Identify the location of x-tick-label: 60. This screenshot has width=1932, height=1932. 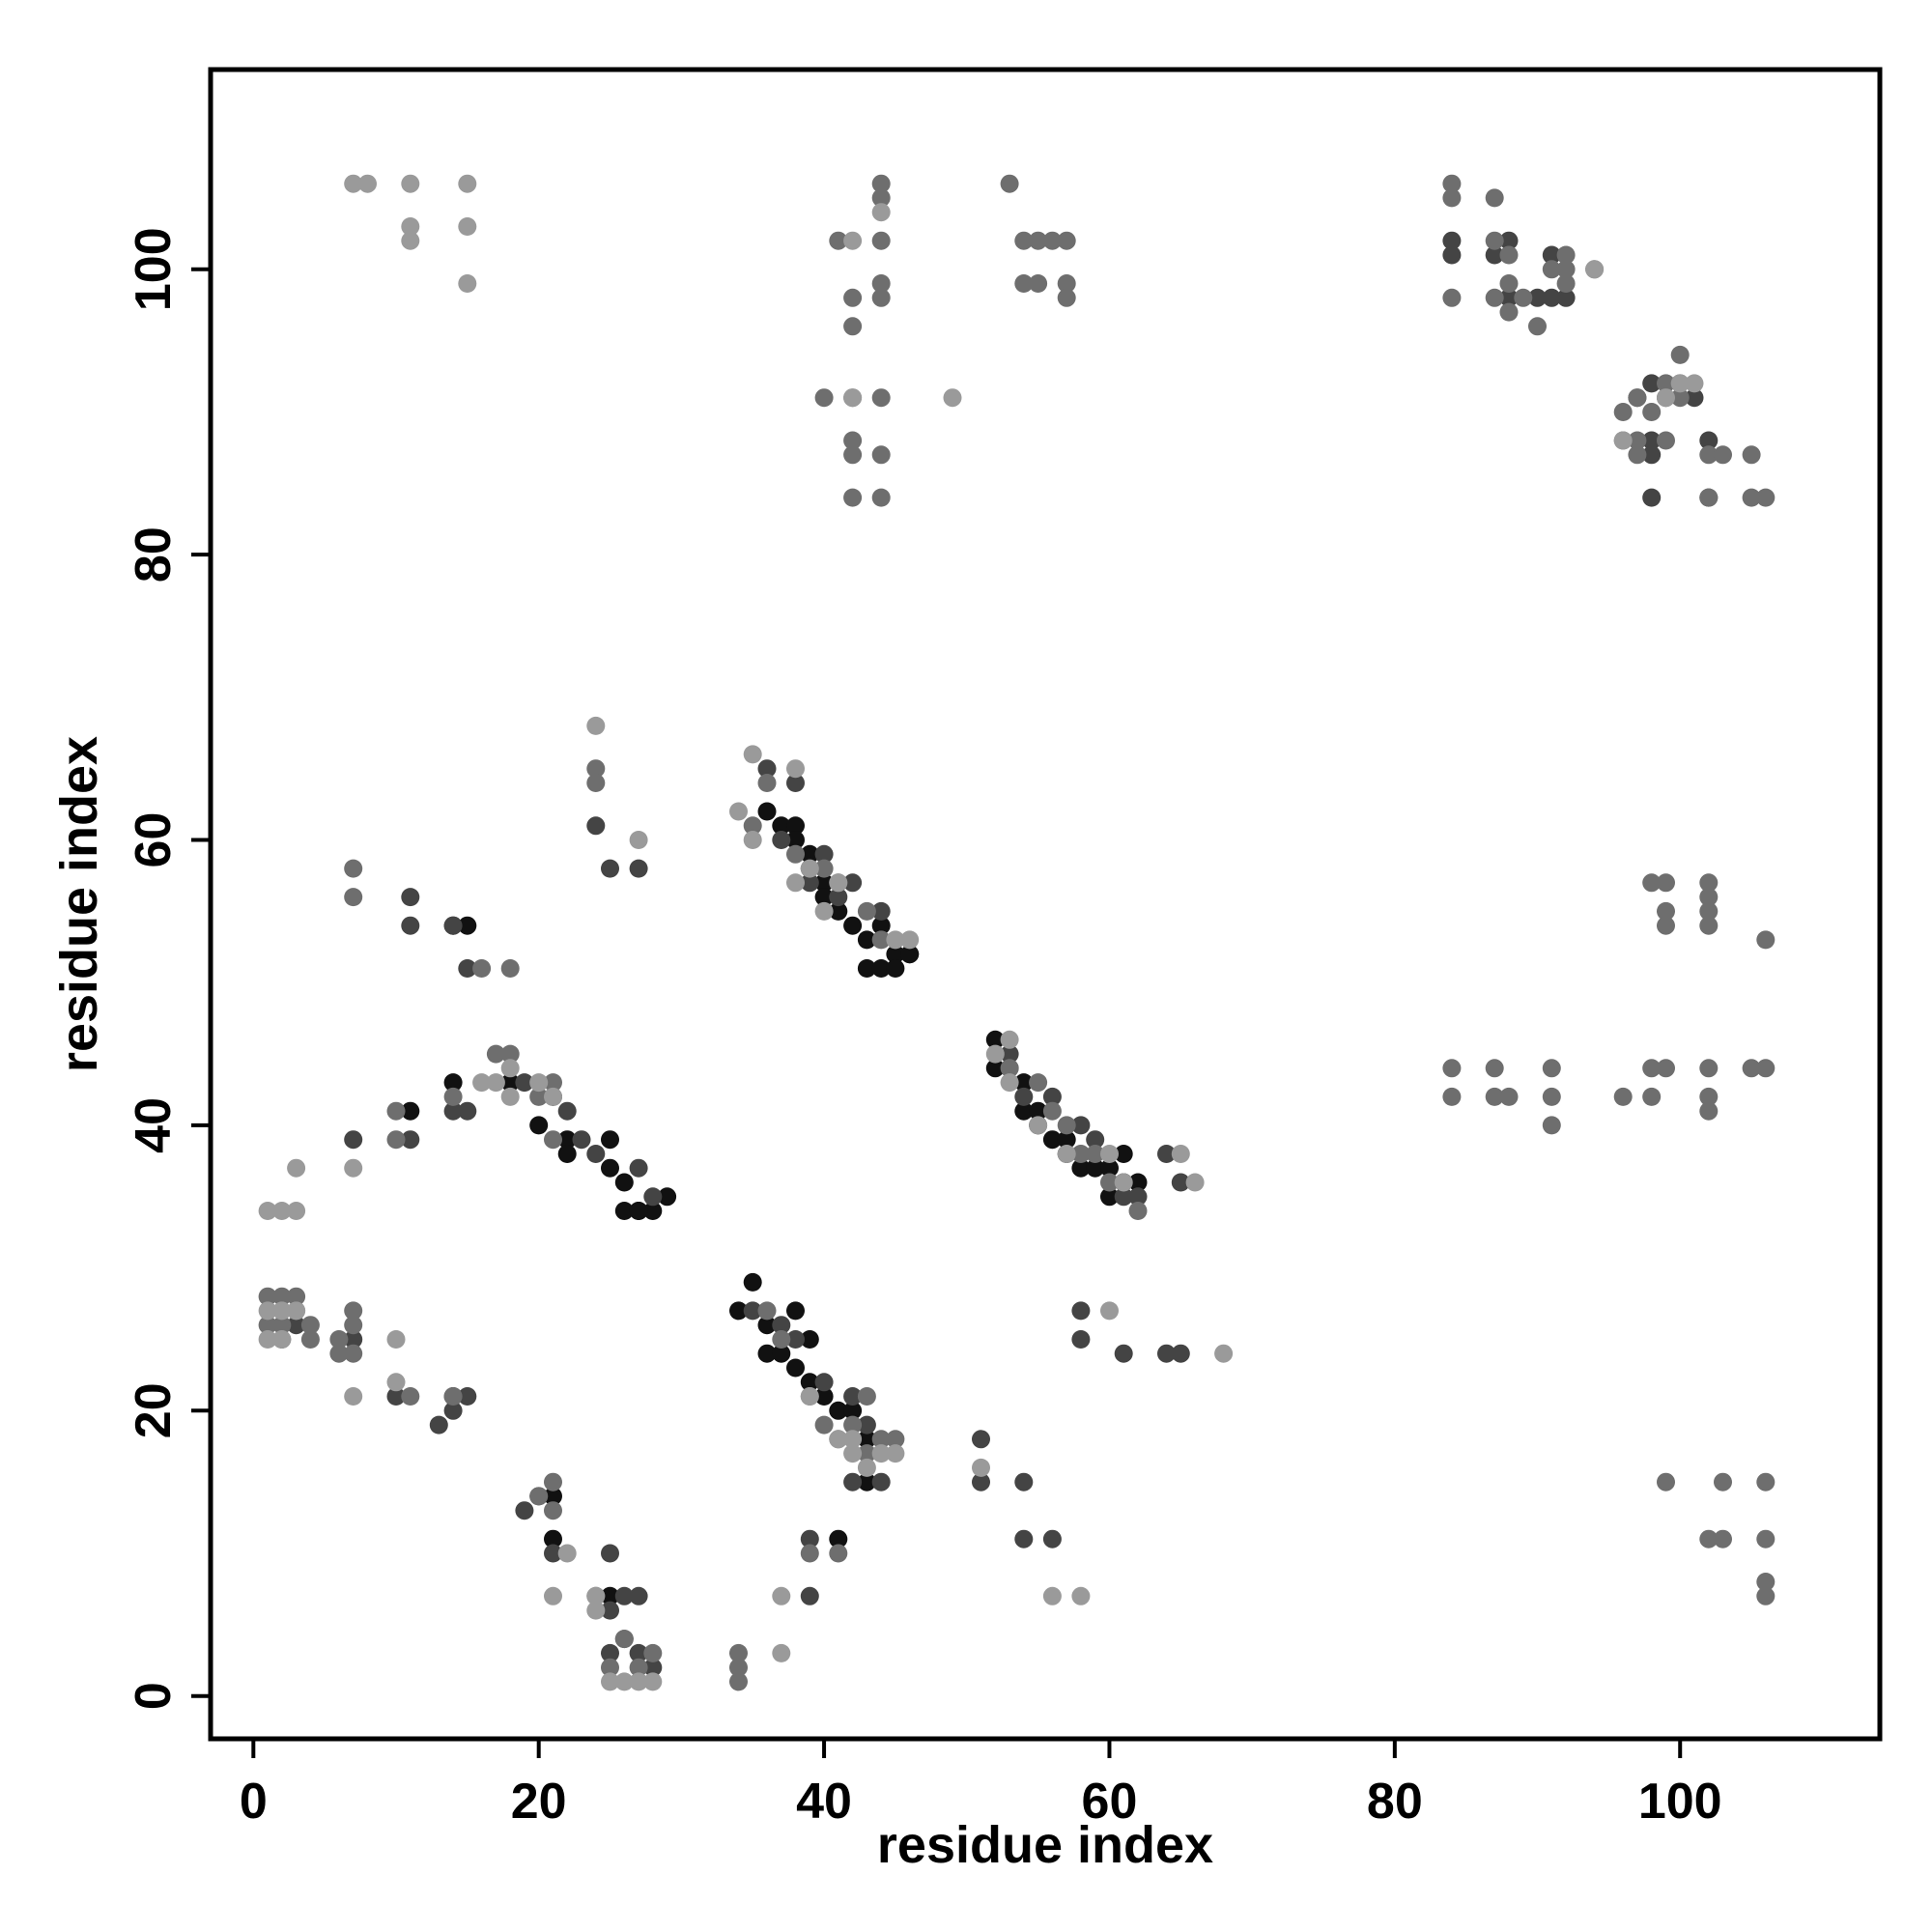
(1110, 1802).